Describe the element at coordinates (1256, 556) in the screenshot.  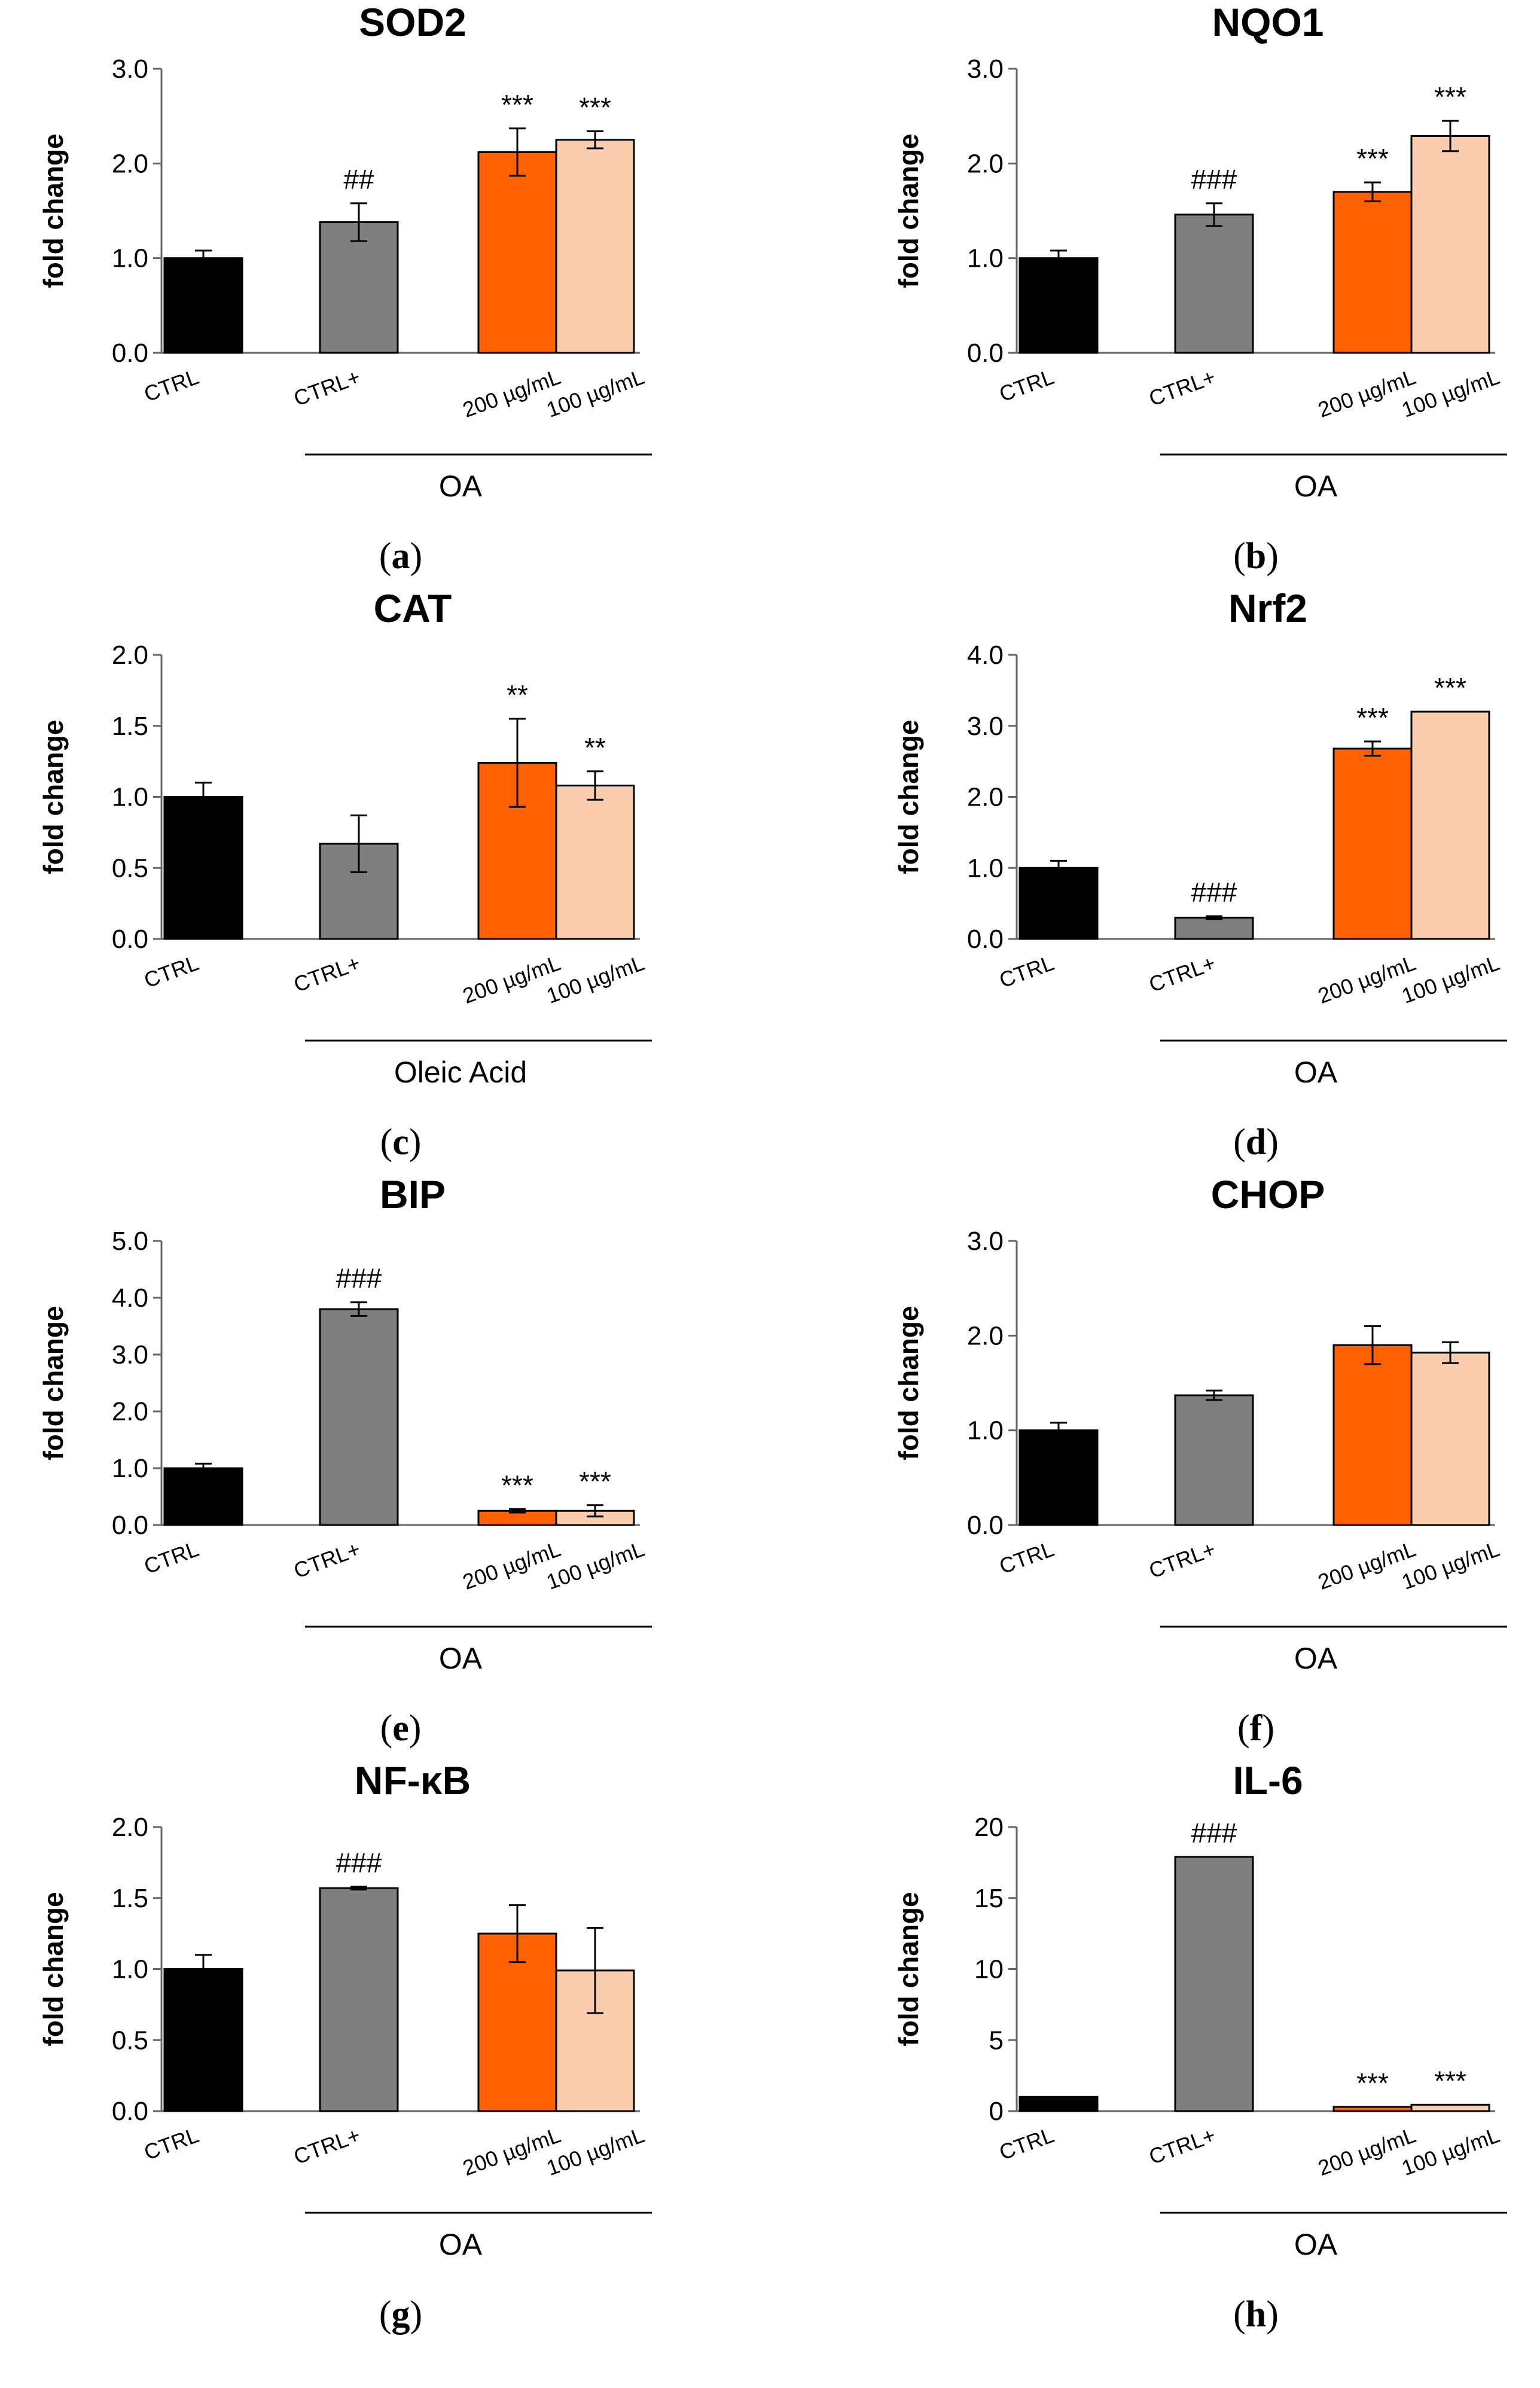
I see `panel-letter: (b)` at that location.